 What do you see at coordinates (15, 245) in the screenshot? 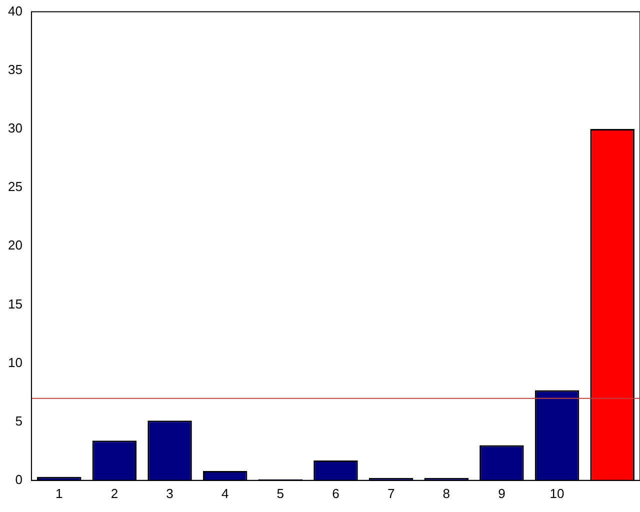
I see `y-tick-label: 20` at bounding box center [15, 245].